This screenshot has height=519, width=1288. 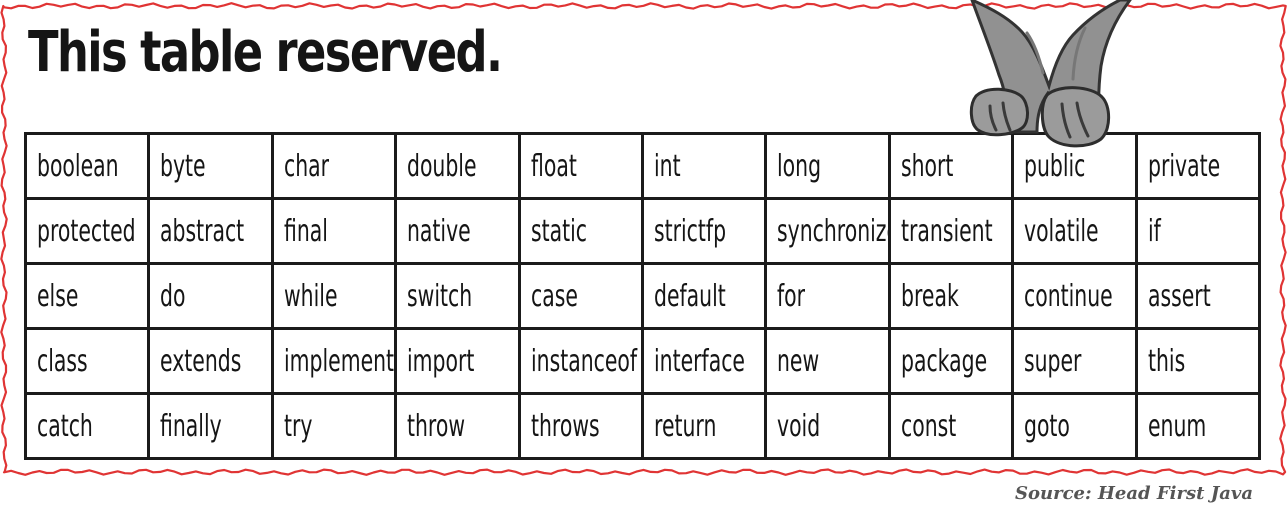 What do you see at coordinates (173, 296) in the screenshot?
I see `keyword-text: do` at bounding box center [173, 296].